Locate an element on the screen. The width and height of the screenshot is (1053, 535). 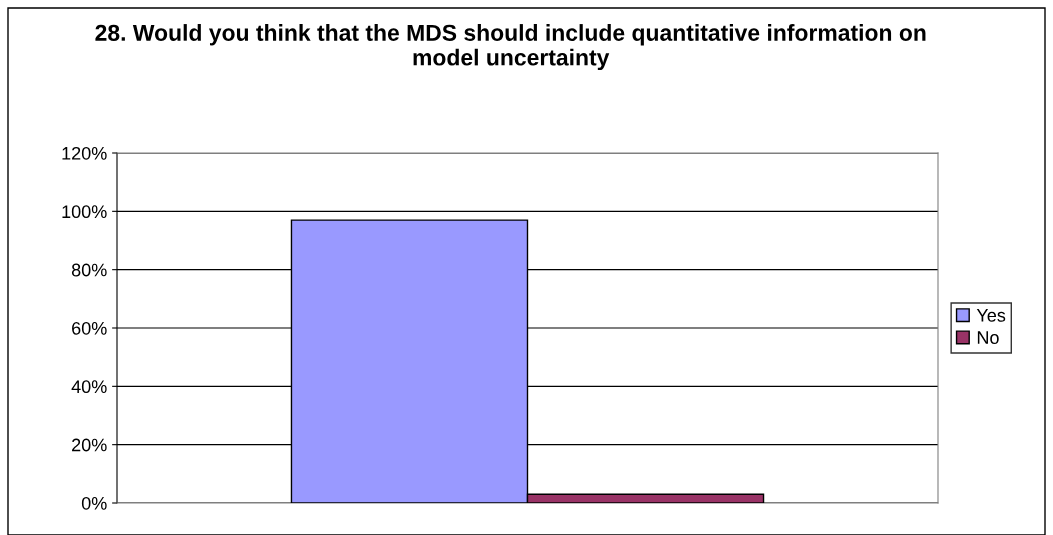
y-tick-label: 20% is located at coordinates (89, 445).